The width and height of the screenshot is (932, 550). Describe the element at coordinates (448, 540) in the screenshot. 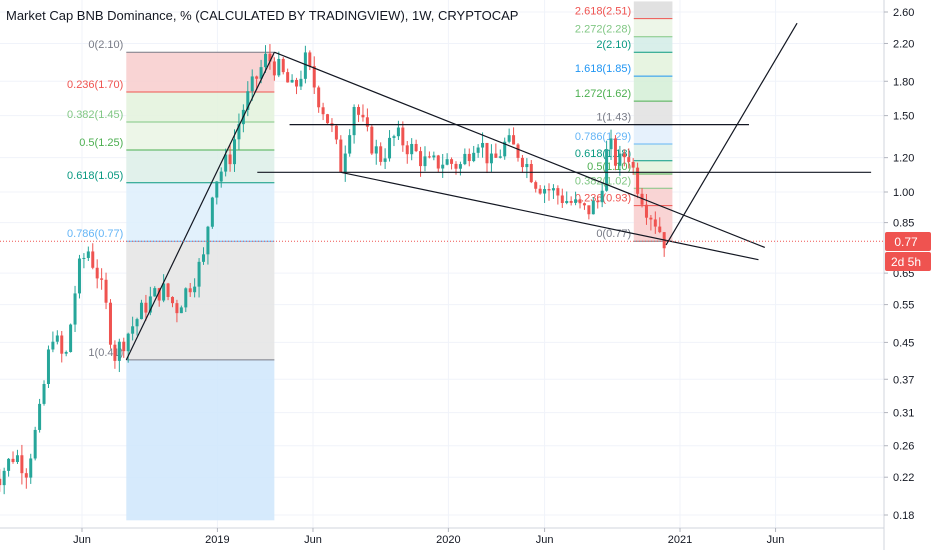

I see `time-tick-label-3: 2020` at that location.